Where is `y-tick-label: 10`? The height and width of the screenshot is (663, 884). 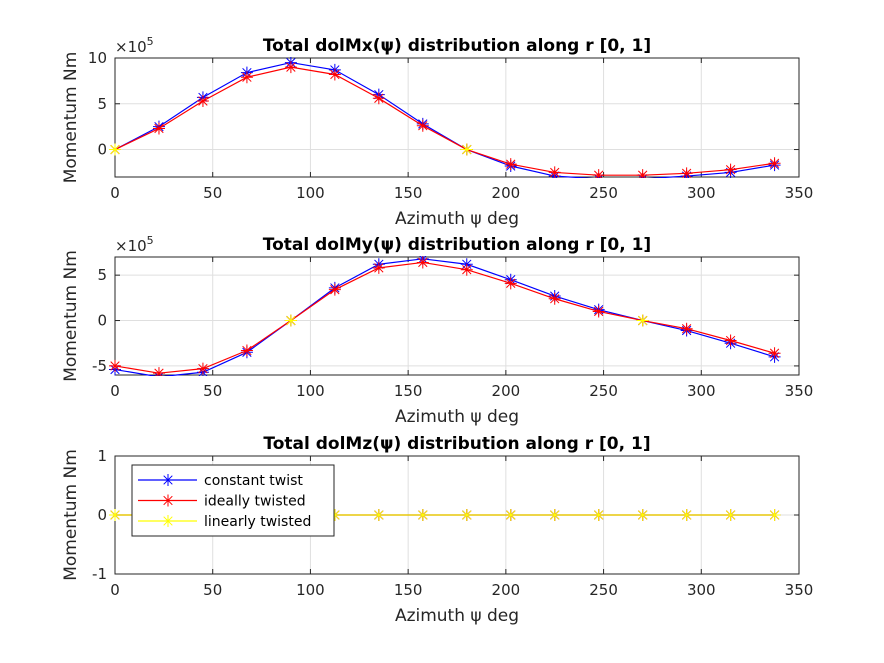 y-tick-label: 10 is located at coordinates (97, 58).